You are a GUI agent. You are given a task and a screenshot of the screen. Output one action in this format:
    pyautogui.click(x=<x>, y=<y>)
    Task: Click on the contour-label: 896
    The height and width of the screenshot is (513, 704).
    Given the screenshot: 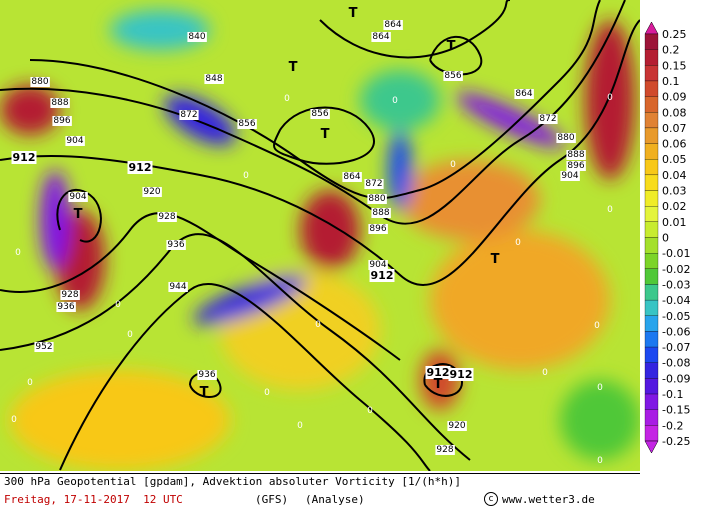 What is the action you would take?
    pyautogui.click(x=377, y=229)
    